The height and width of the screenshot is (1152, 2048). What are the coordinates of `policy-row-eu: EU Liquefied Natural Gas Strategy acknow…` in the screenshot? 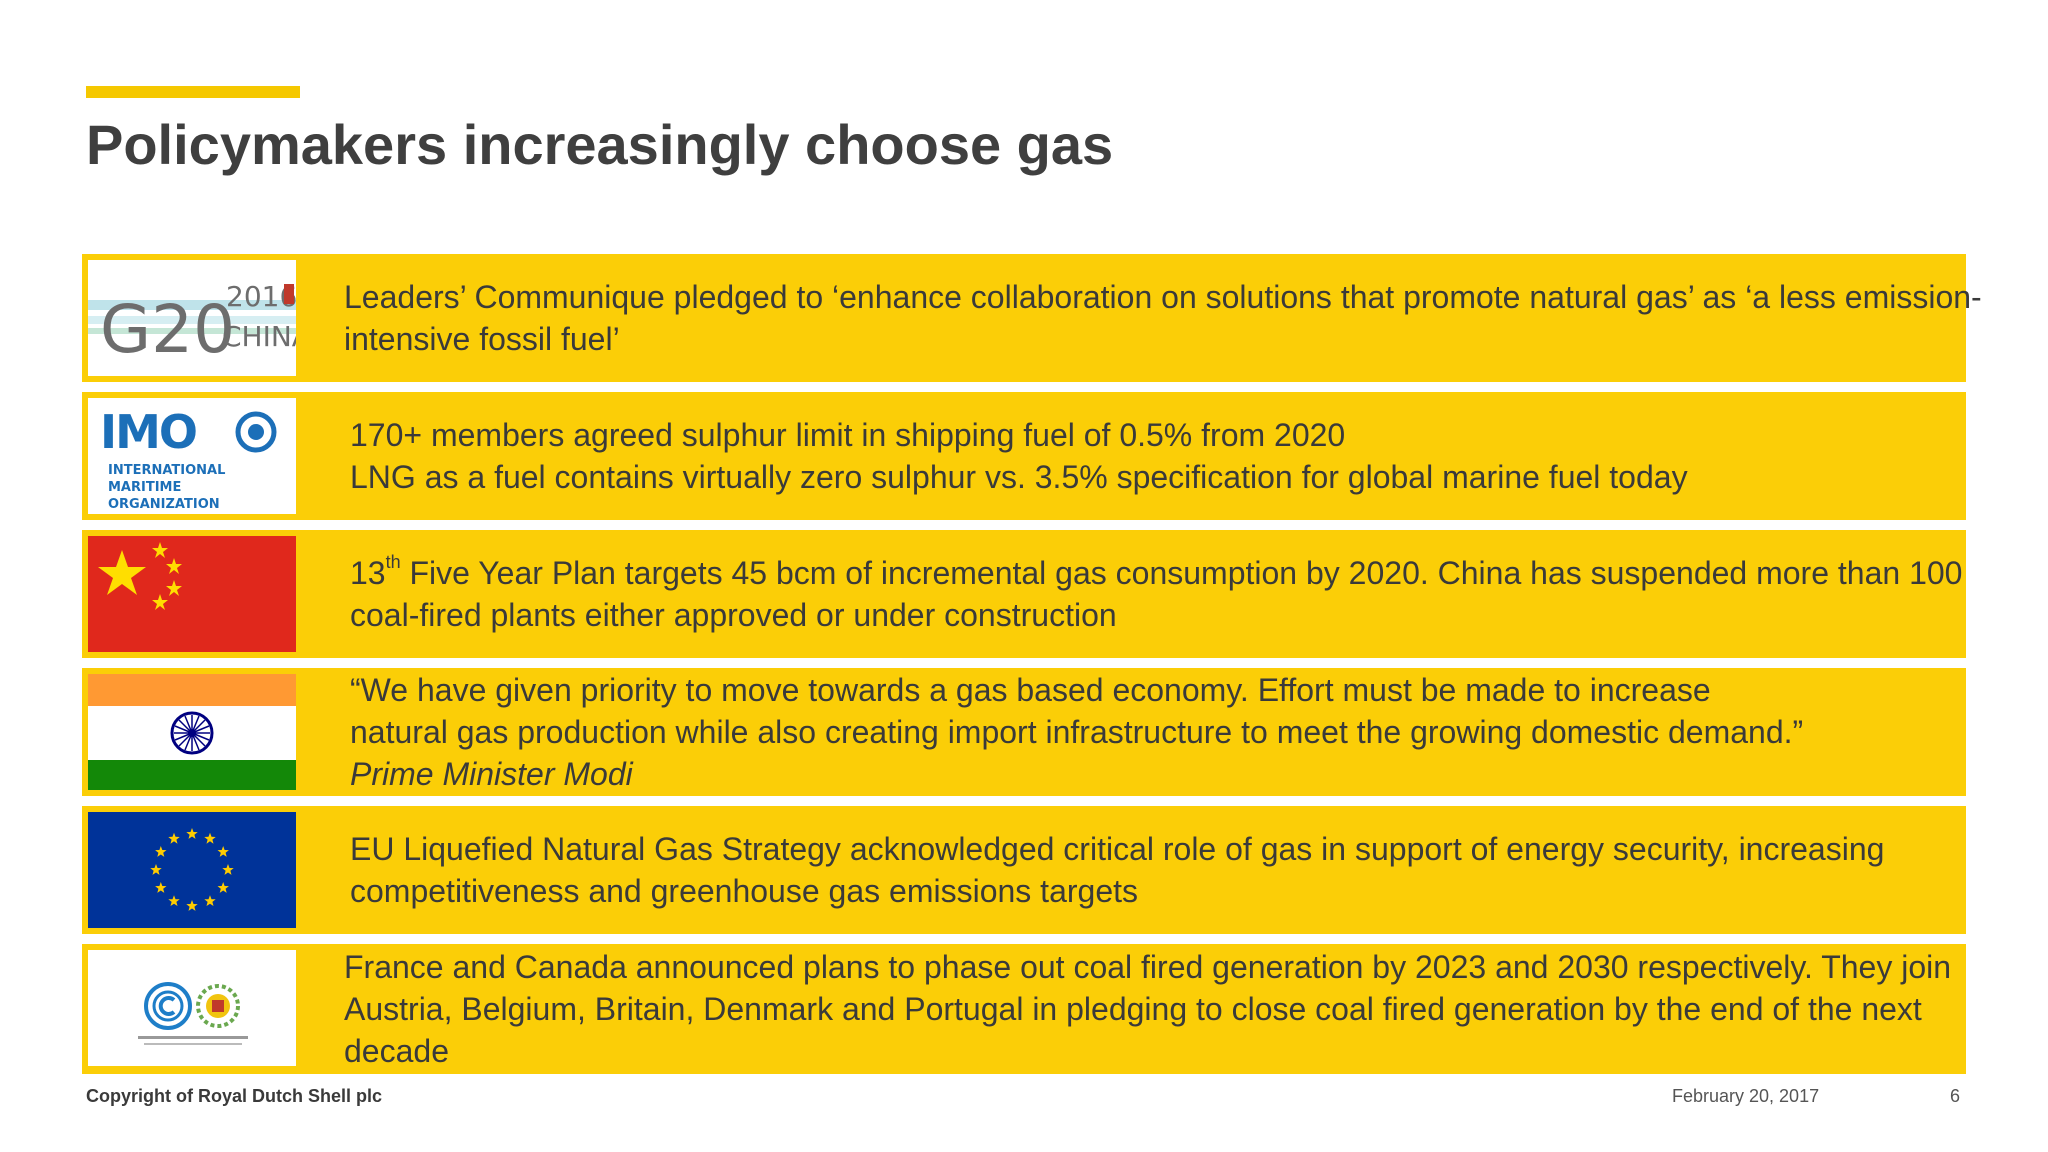 It's located at (1024, 870).